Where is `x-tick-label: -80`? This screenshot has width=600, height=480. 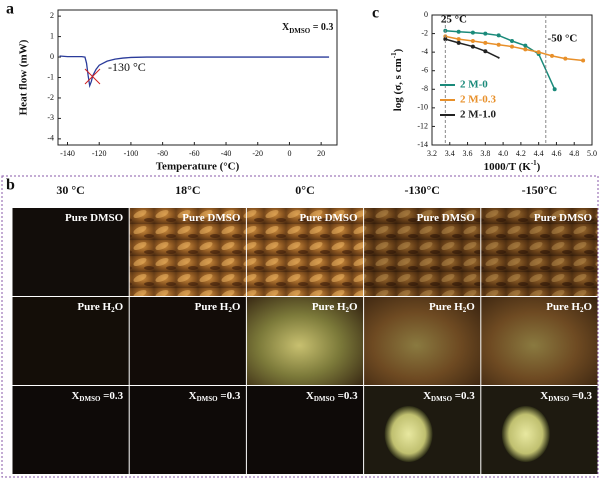 x-tick-label: -80 is located at coordinates (162, 153).